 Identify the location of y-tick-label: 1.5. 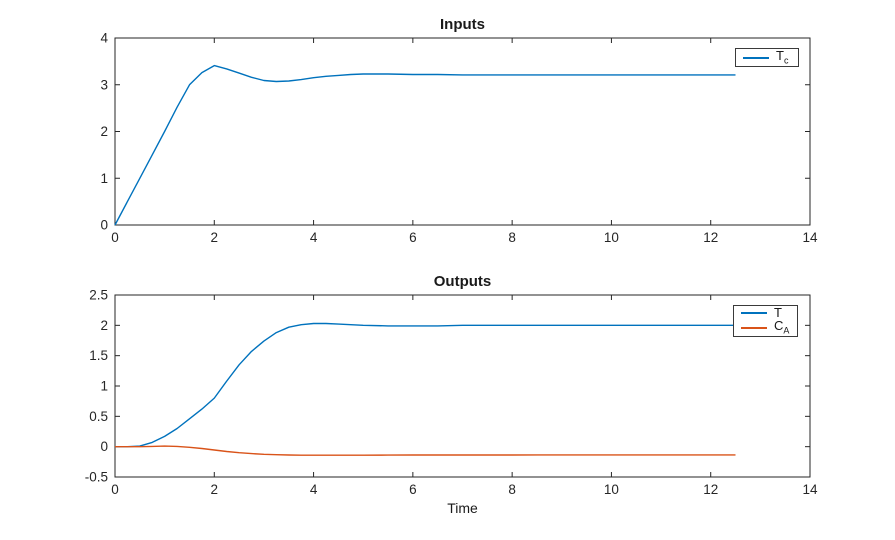
(98, 355).